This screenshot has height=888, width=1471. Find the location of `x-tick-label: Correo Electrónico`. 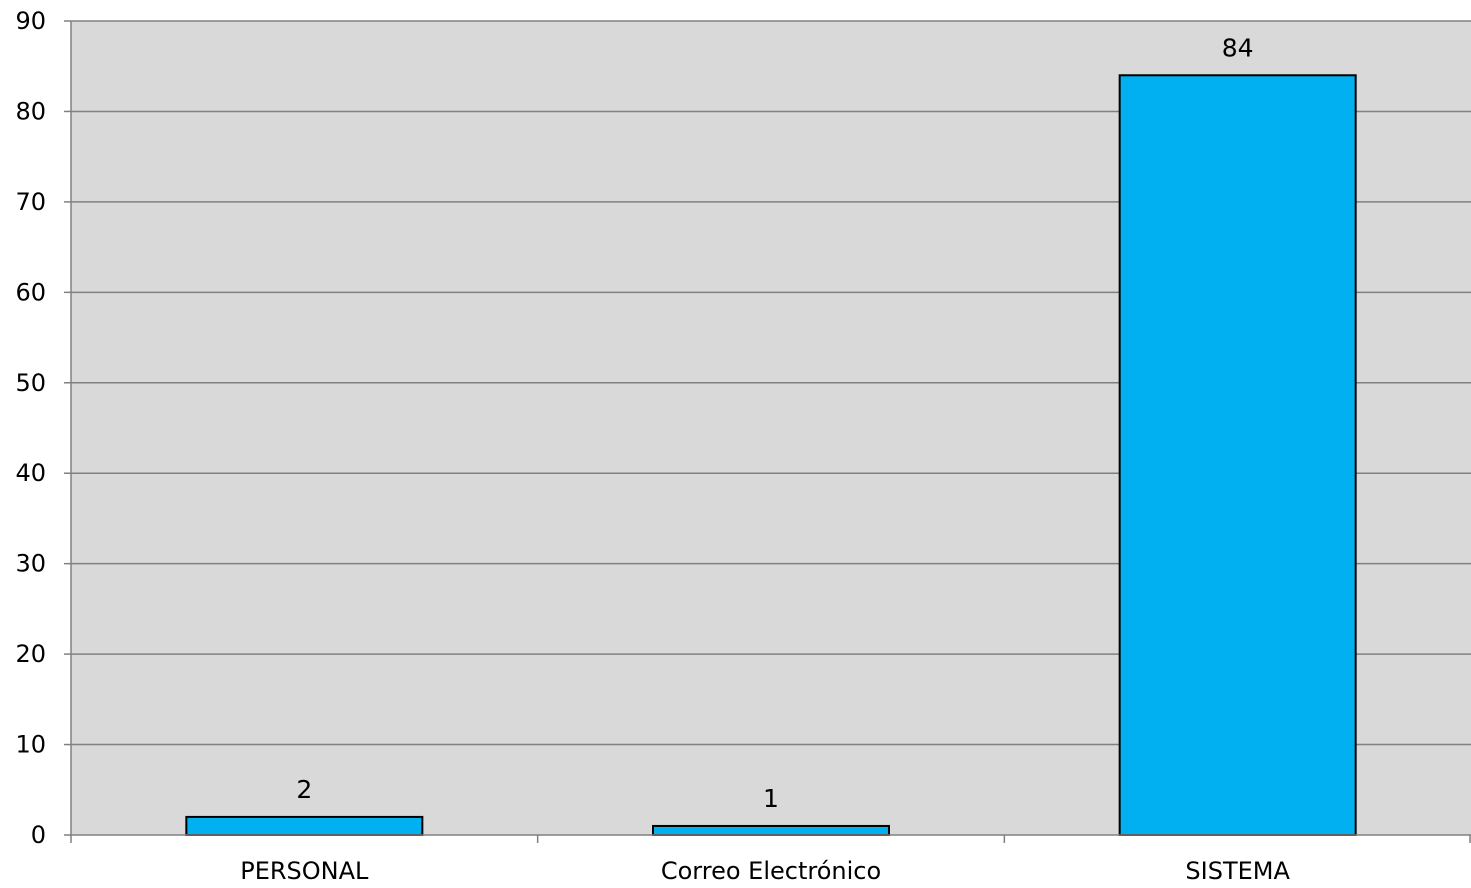

x-tick-label: Correo Electrónico is located at coordinates (771, 871).